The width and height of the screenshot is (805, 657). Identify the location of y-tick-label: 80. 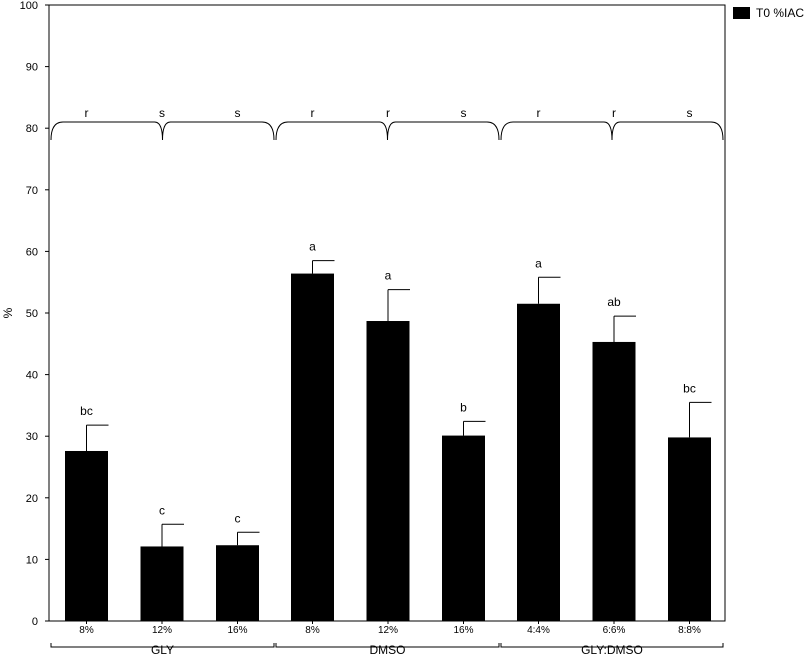
(32, 129).